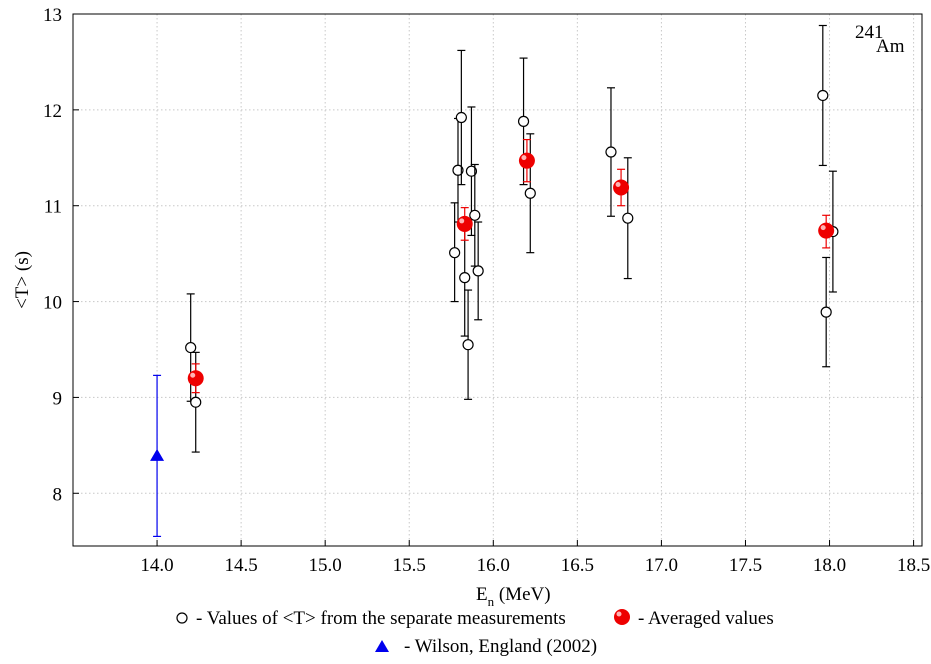 The height and width of the screenshot is (664, 931). What do you see at coordinates (500, 646) in the screenshot?
I see `legend-label-wilson: - Wilson, England (2002)` at bounding box center [500, 646].